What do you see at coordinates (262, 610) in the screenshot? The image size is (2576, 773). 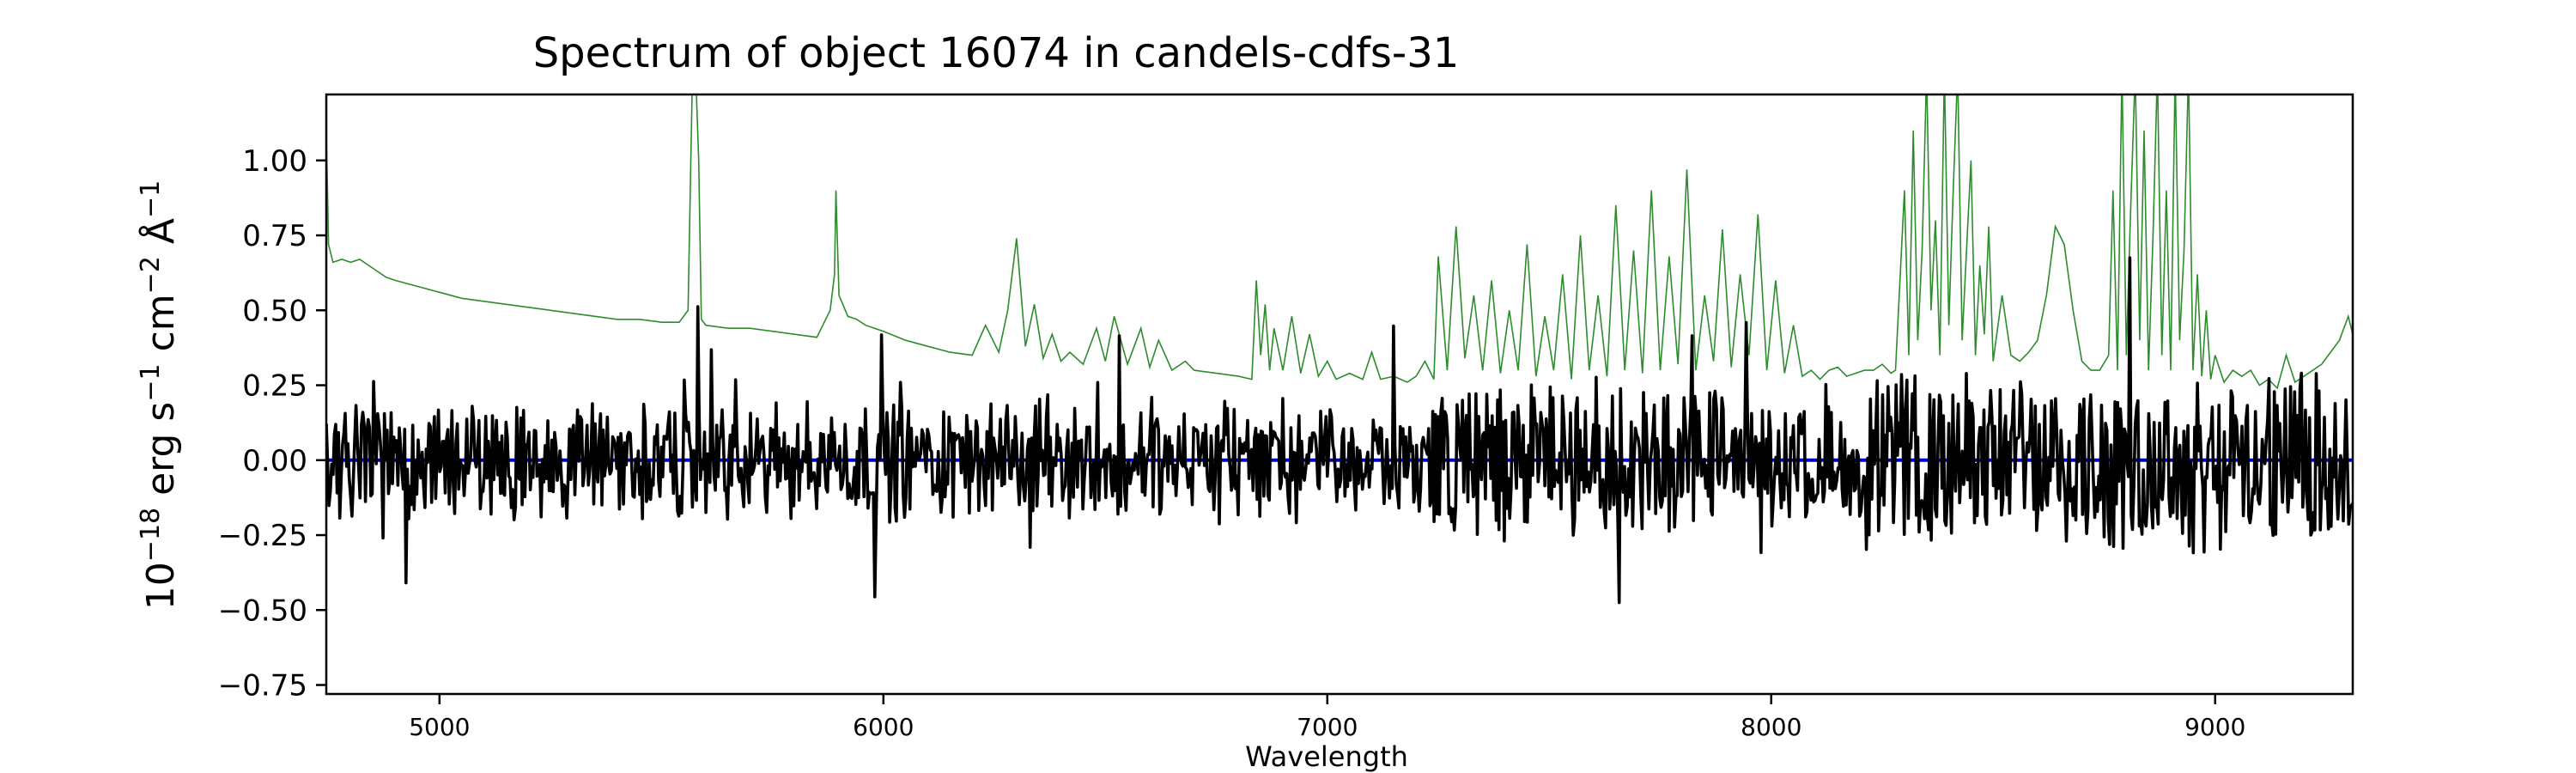 I see `y-tick-label: −0.50` at bounding box center [262, 610].